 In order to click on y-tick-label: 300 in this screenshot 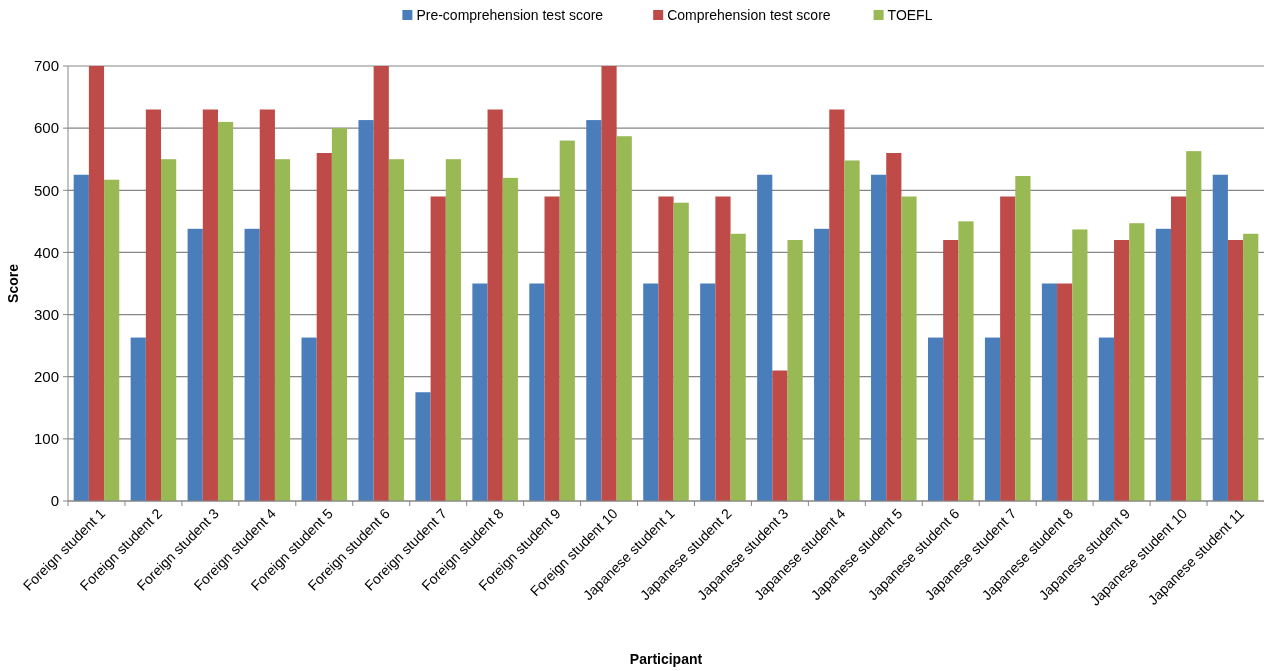, I will do `click(46, 314)`.